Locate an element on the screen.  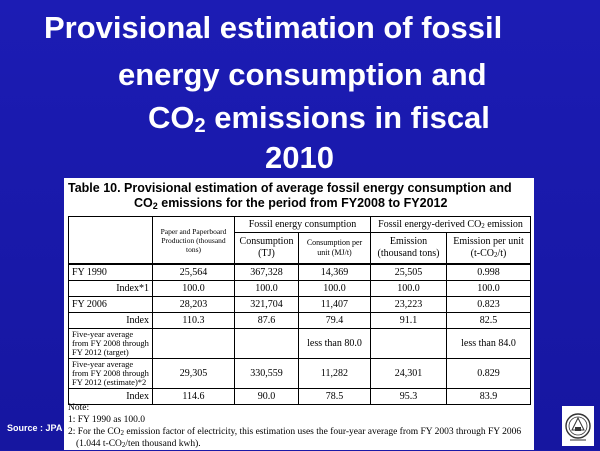
cell-paper: 110.3 is located at coordinates (193, 320).